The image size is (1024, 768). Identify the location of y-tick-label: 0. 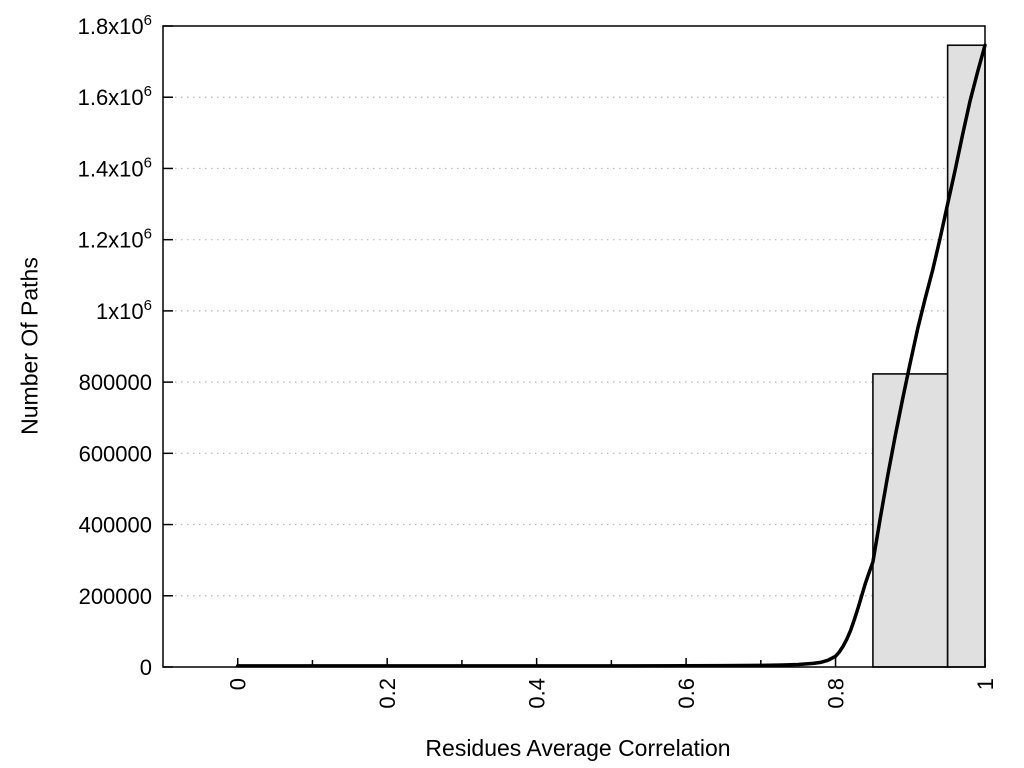
(146, 667).